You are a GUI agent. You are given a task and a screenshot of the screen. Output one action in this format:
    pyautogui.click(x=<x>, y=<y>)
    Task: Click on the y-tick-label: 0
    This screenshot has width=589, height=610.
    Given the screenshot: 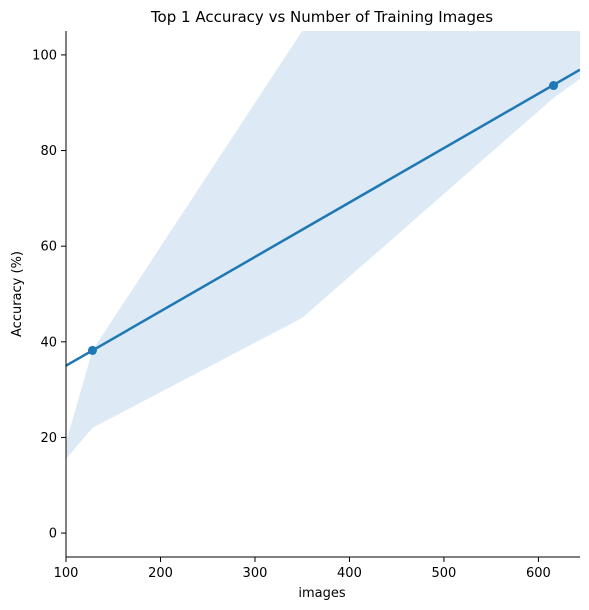 What is the action you would take?
    pyautogui.click(x=53, y=534)
    